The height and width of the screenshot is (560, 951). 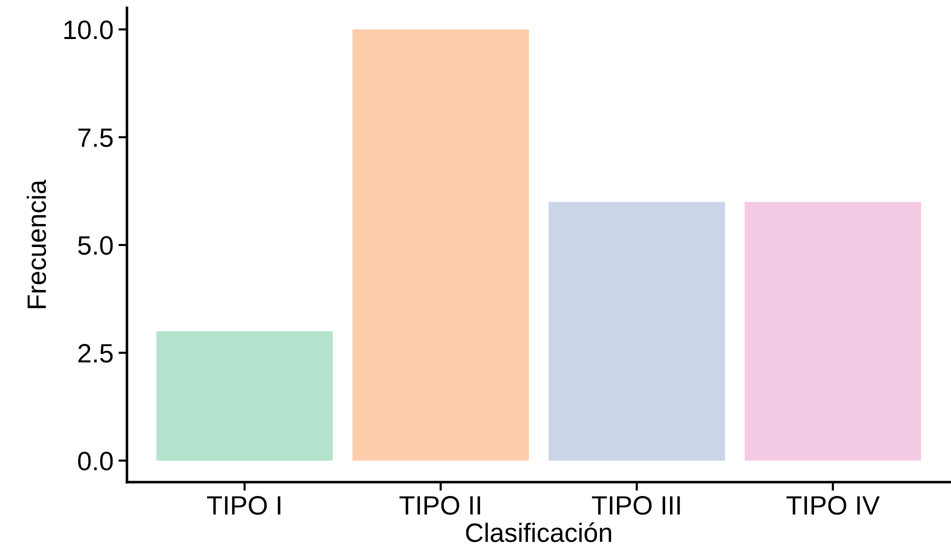 What do you see at coordinates (95, 353) in the screenshot?
I see `y-tick-label: 2.5` at bounding box center [95, 353].